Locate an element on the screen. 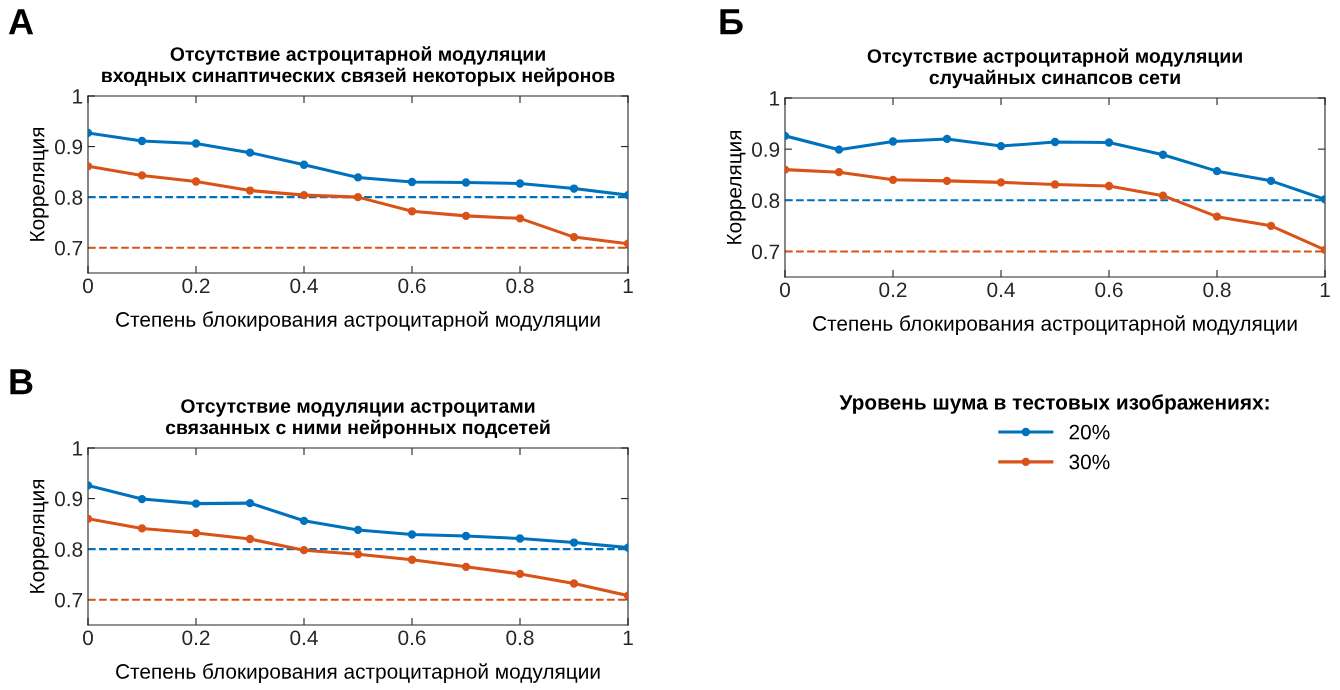 This screenshot has width=1340, height=690. chart-title: Отсутствие астроцитарной модуляции случайных синапсов сети is located at coordinates (1054, 68).